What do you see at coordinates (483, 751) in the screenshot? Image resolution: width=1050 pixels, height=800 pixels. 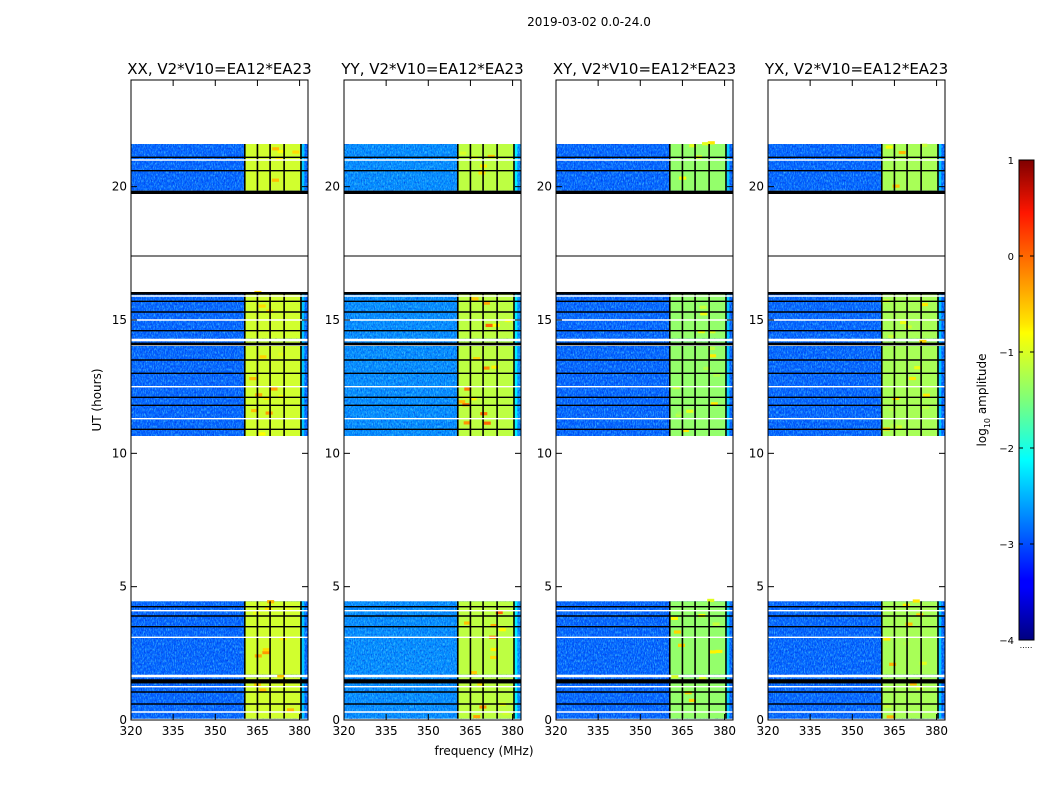 I see `x-axis-label: frequency (MHz)` at bounding box center [483, 751].